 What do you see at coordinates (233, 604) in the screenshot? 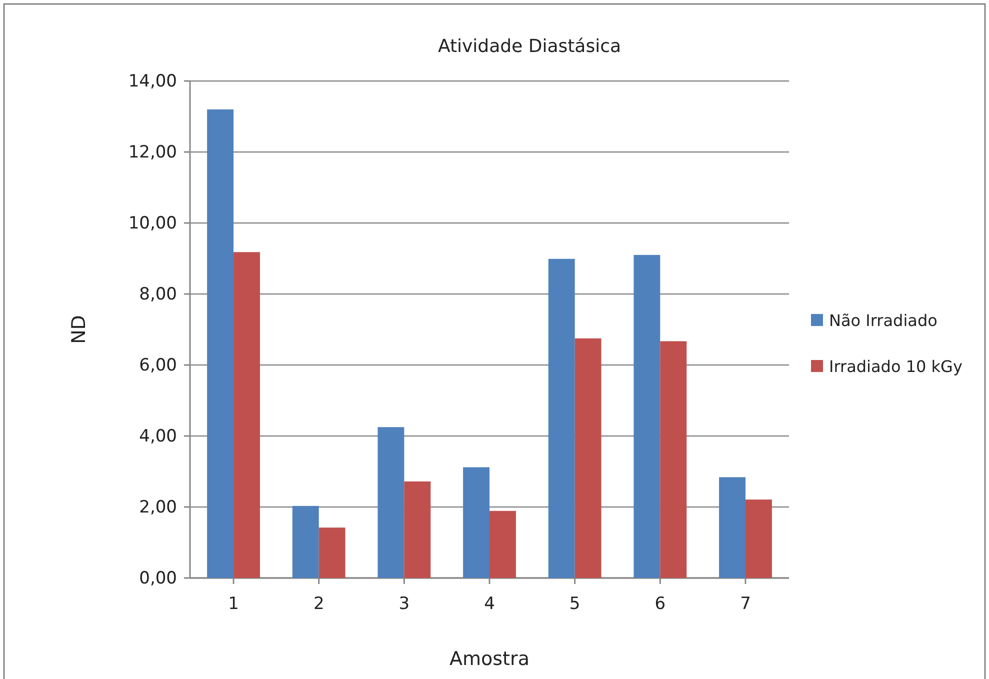
I see `x-tick-label: 1` at bounding box center [233, 604].